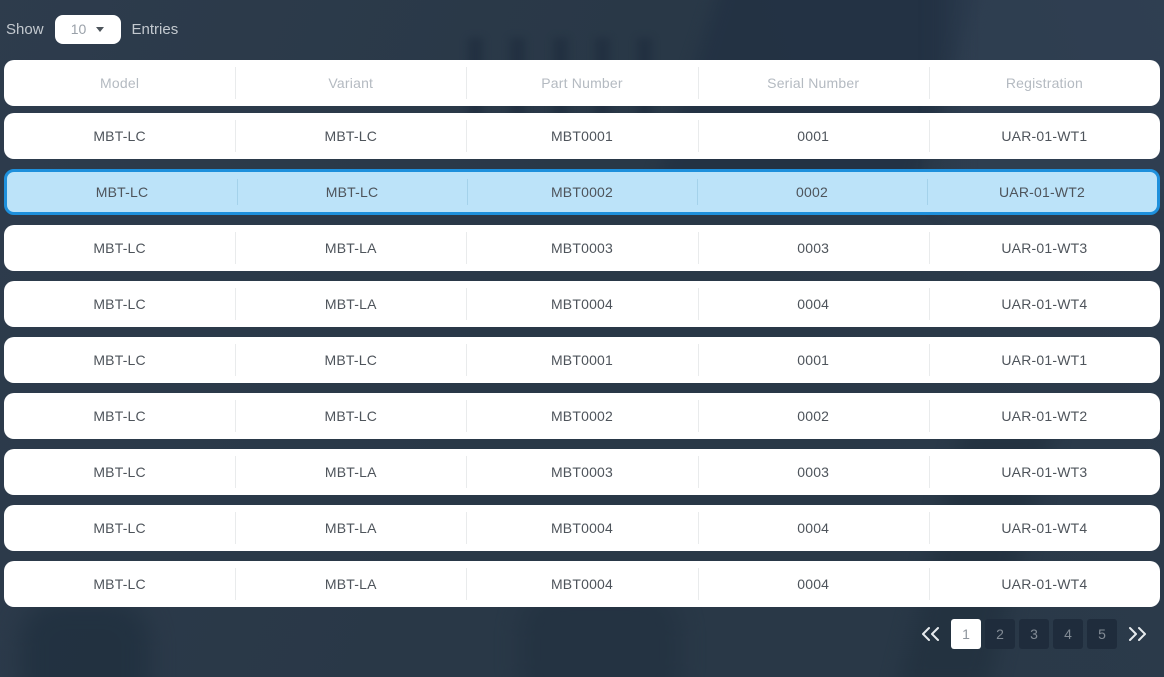 Image resolution: width=1164 pixels, height=677 pixels. What do you see at coordinates (78, 29) in the screenshot?
I see `page-size-value: 10` at bounding box center [78, 29].